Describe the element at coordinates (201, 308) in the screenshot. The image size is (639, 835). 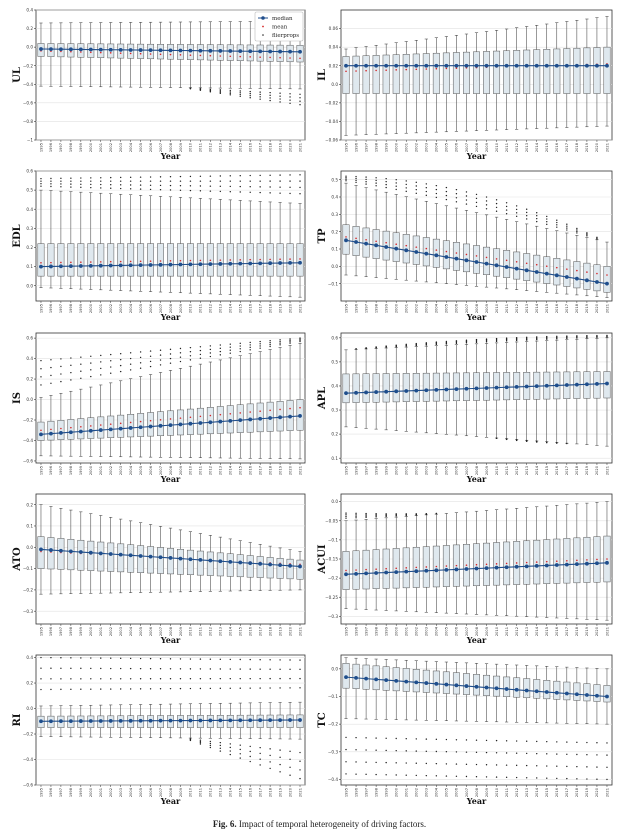
I see `x-tick-label: 2011` at that location.